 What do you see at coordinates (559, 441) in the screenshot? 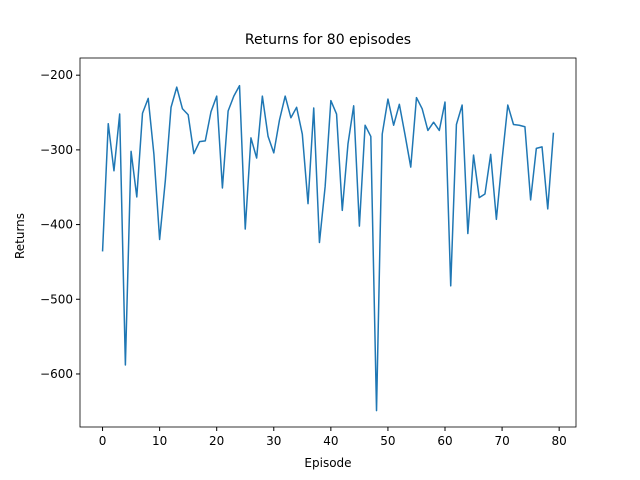
I see `x-tick-label: 80` at bounding box center [559, 441].